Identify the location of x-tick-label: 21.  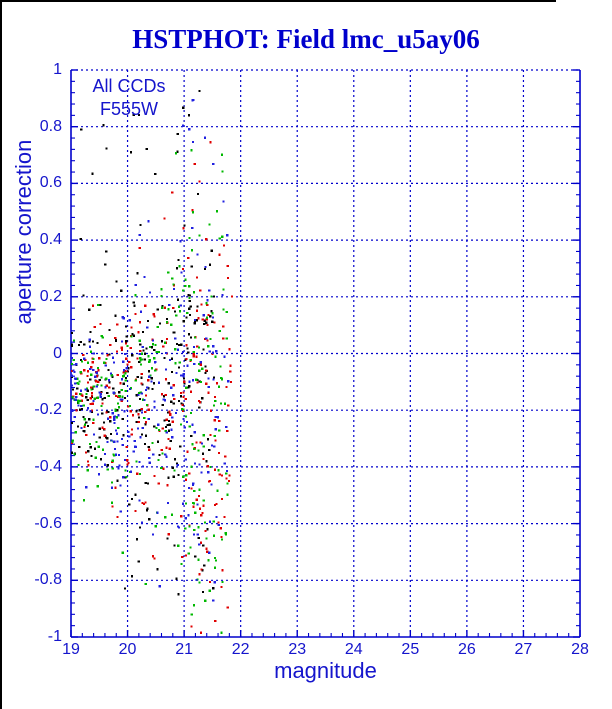
(184, 649).